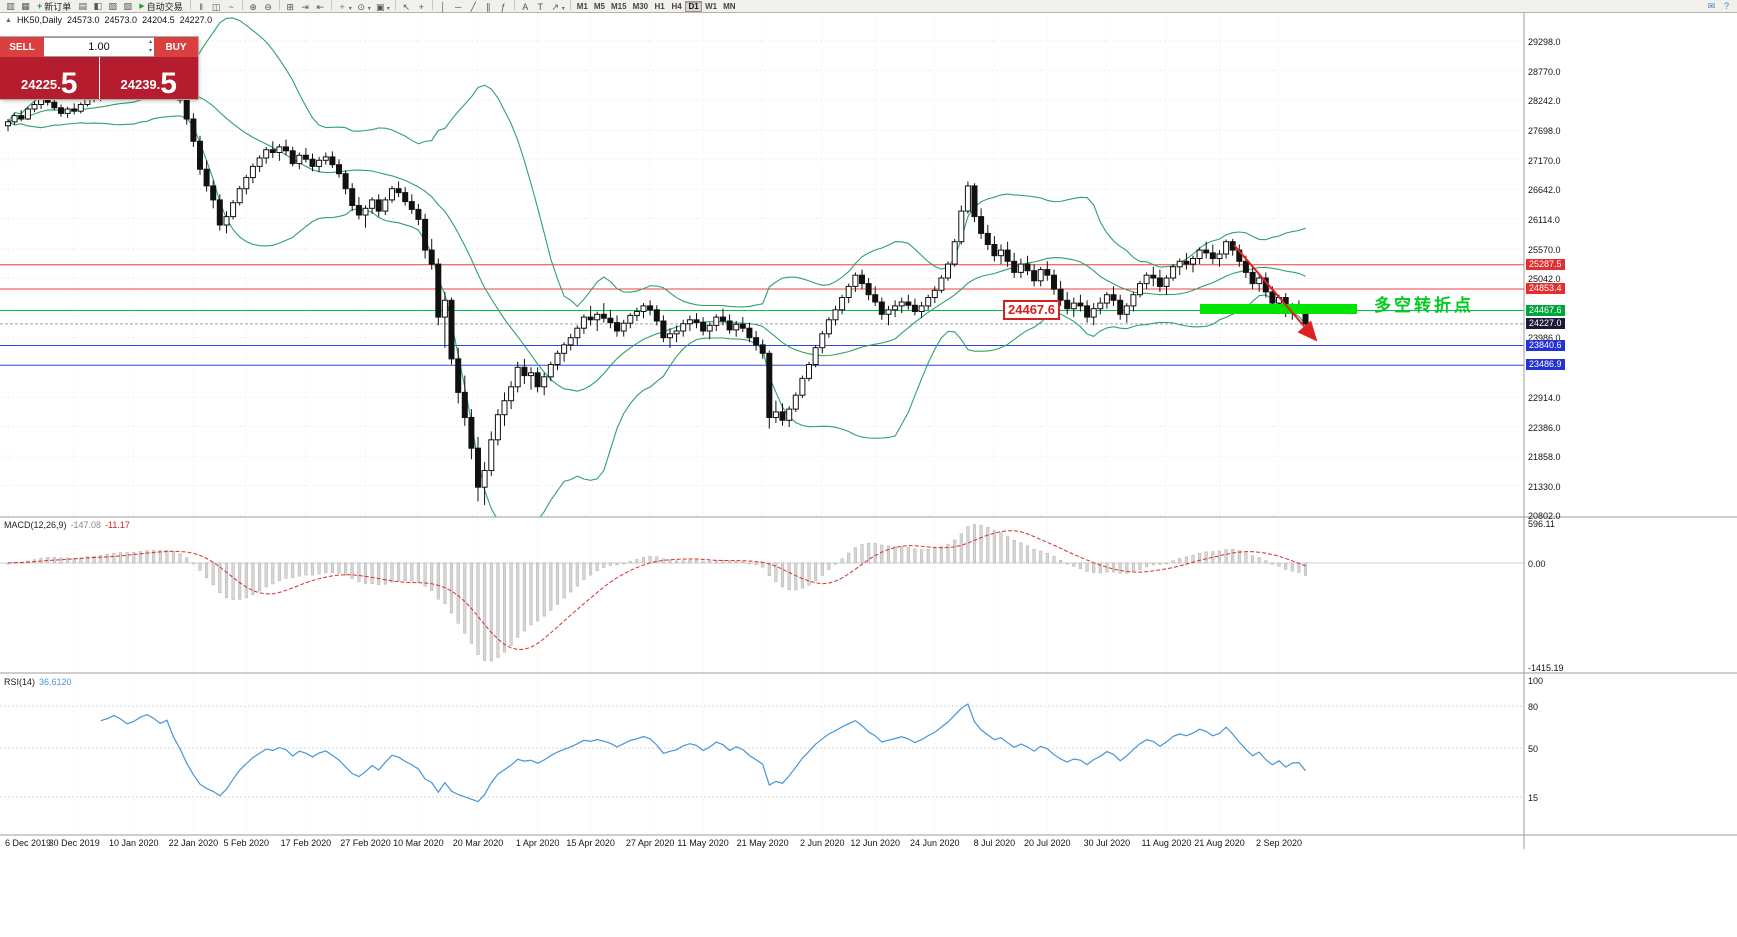 The width and height of the screenshot is (1737, 937). What do you see at coordinates (1726, 5) in the screenshot?
I see `help-icon: ?` at bounding box center [1726, 5].